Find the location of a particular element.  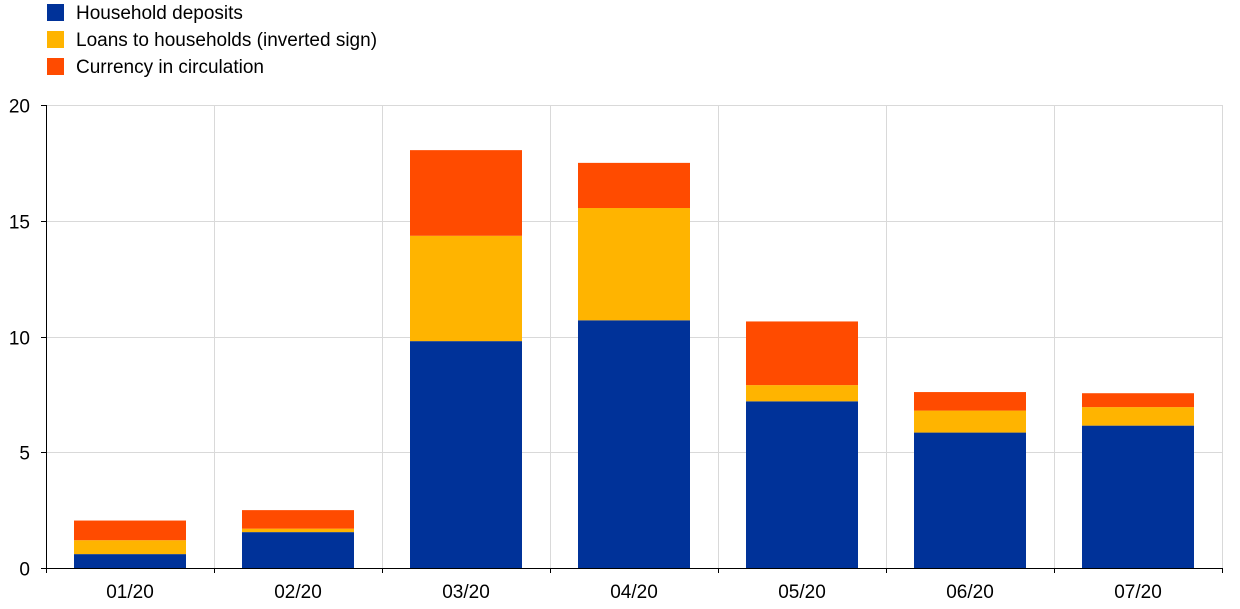

x-tick-label-2: 02/20 is located at coordinates (298, 592).